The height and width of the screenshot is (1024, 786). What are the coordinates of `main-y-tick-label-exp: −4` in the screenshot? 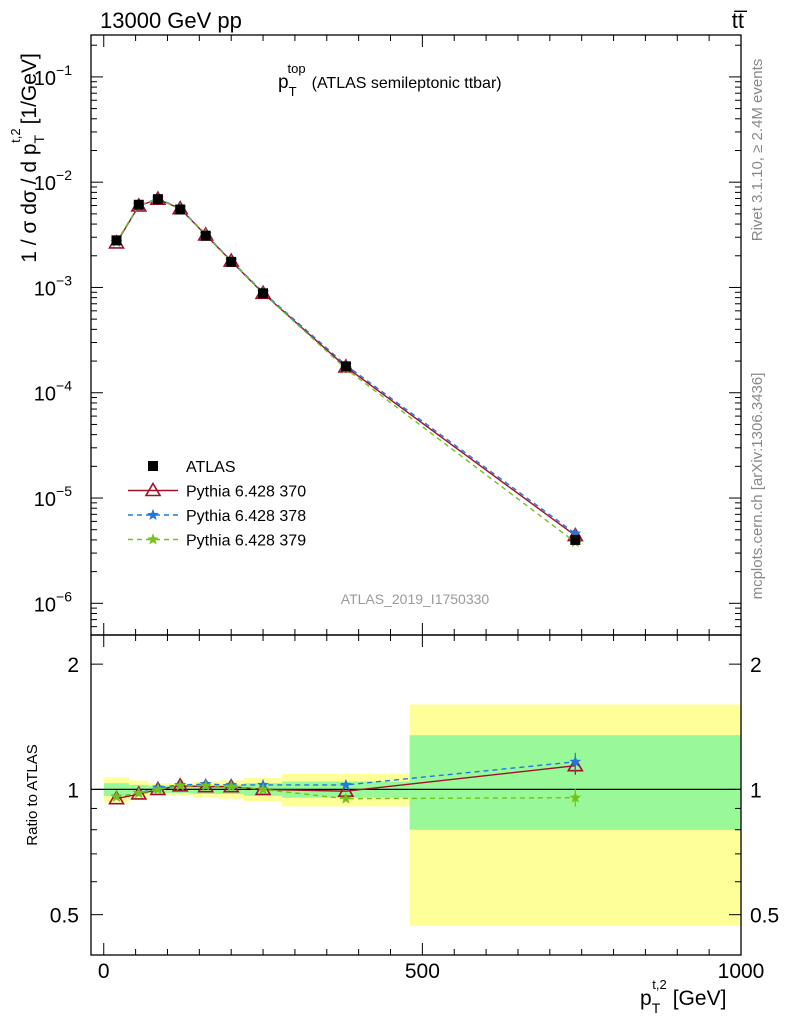 It's located at (64, 386).